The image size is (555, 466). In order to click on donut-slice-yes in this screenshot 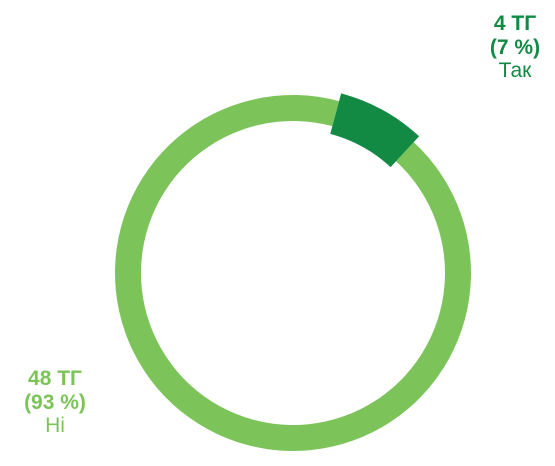, I will do `click(375, 130)`.